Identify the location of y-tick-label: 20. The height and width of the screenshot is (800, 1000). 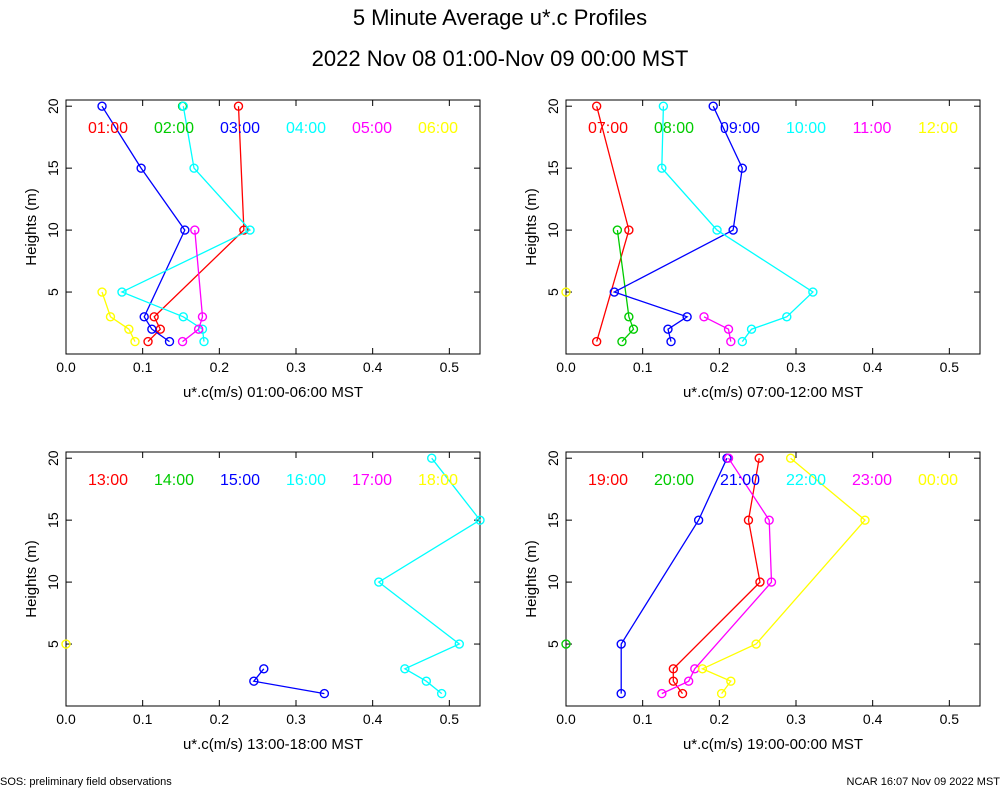
(553, 106).